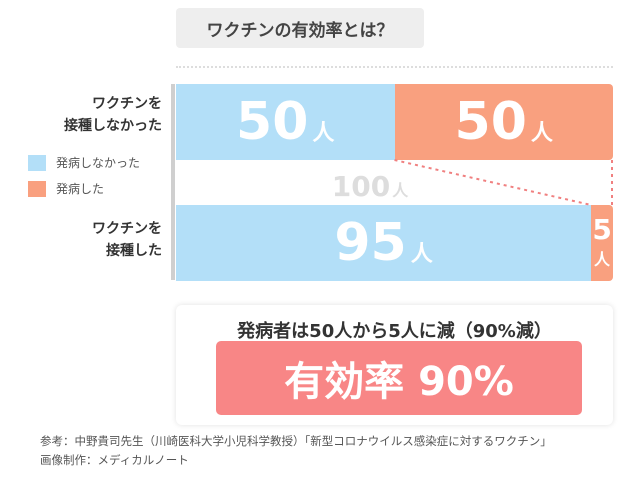  I want to click on total-unit: 人, so click(400, 190).